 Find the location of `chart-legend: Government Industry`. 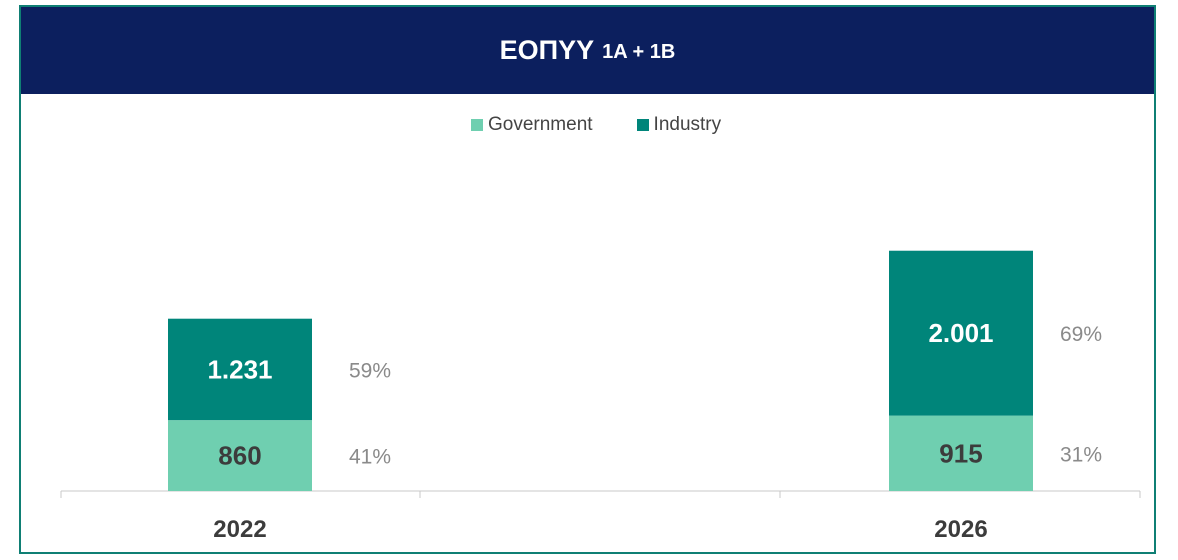

chart-legend: Government Industry is located at coordinates (596, 125).